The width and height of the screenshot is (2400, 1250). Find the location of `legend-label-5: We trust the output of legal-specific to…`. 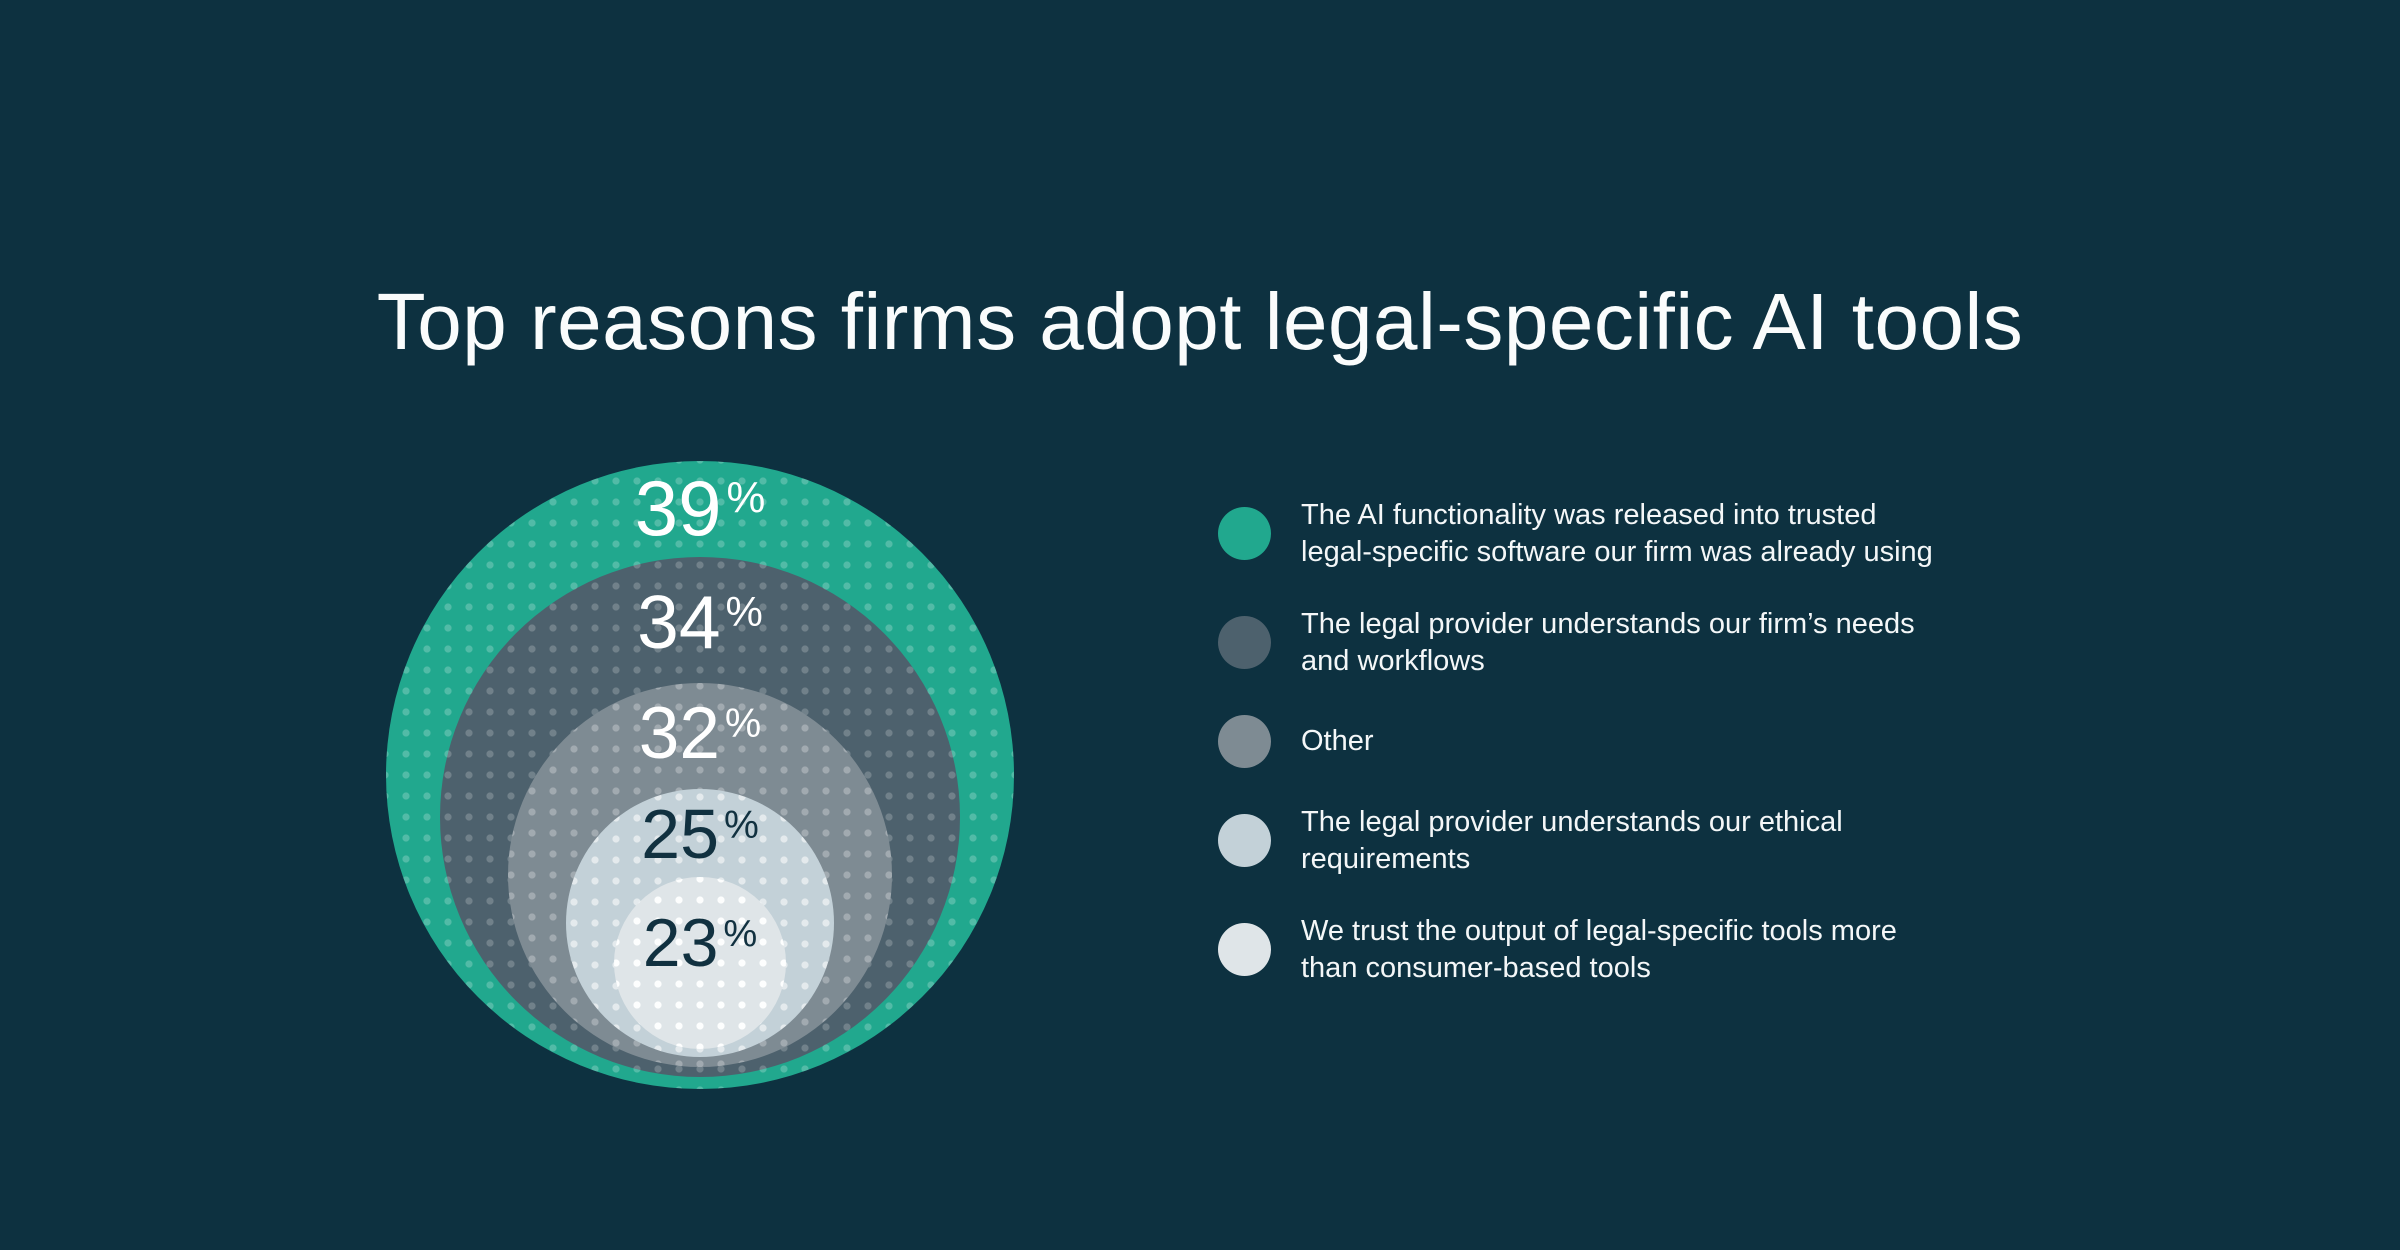

legend-label-5: We trust the output of legal-specific to… is located at coordinates (1599, 949).